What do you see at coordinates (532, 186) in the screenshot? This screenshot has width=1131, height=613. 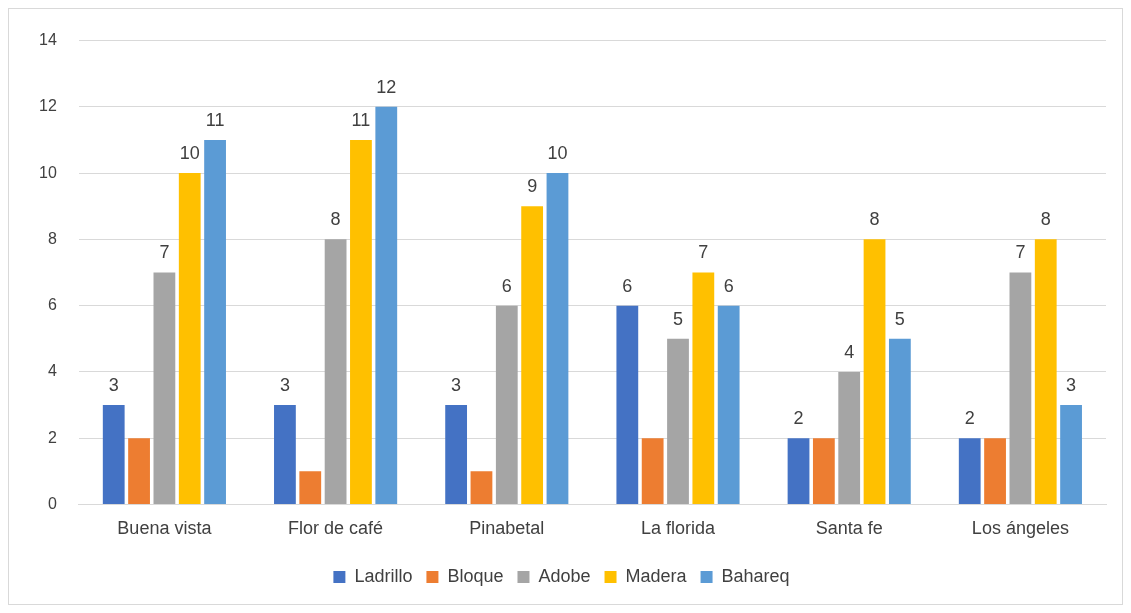 I see `data-label: 9` at bounding box center [532, 186].